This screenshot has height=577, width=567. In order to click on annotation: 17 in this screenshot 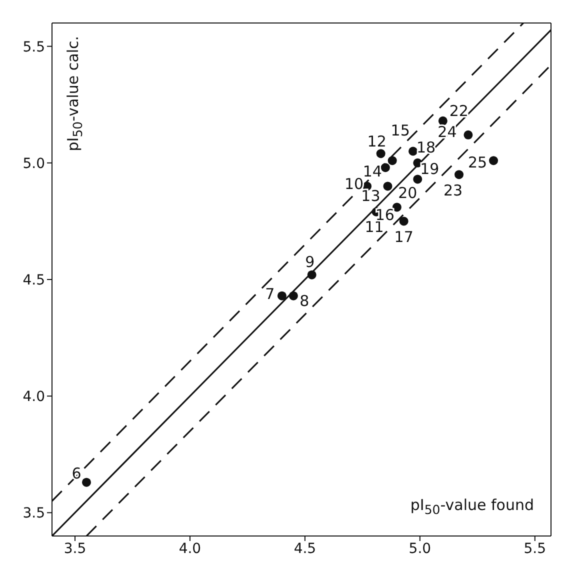, I will do `click(404, 237)`.